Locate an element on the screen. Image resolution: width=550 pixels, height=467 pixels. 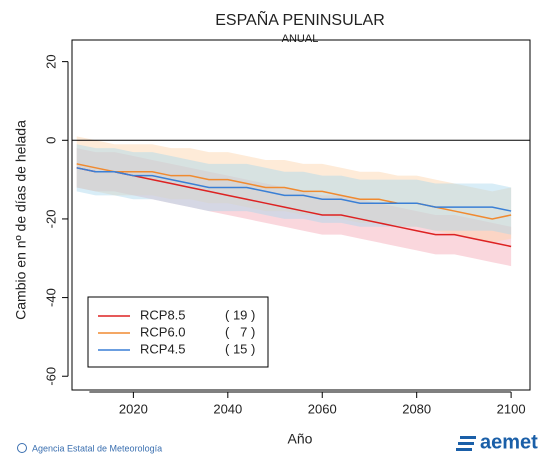
x-axis-label: Año is located at coordinates (300, 439).